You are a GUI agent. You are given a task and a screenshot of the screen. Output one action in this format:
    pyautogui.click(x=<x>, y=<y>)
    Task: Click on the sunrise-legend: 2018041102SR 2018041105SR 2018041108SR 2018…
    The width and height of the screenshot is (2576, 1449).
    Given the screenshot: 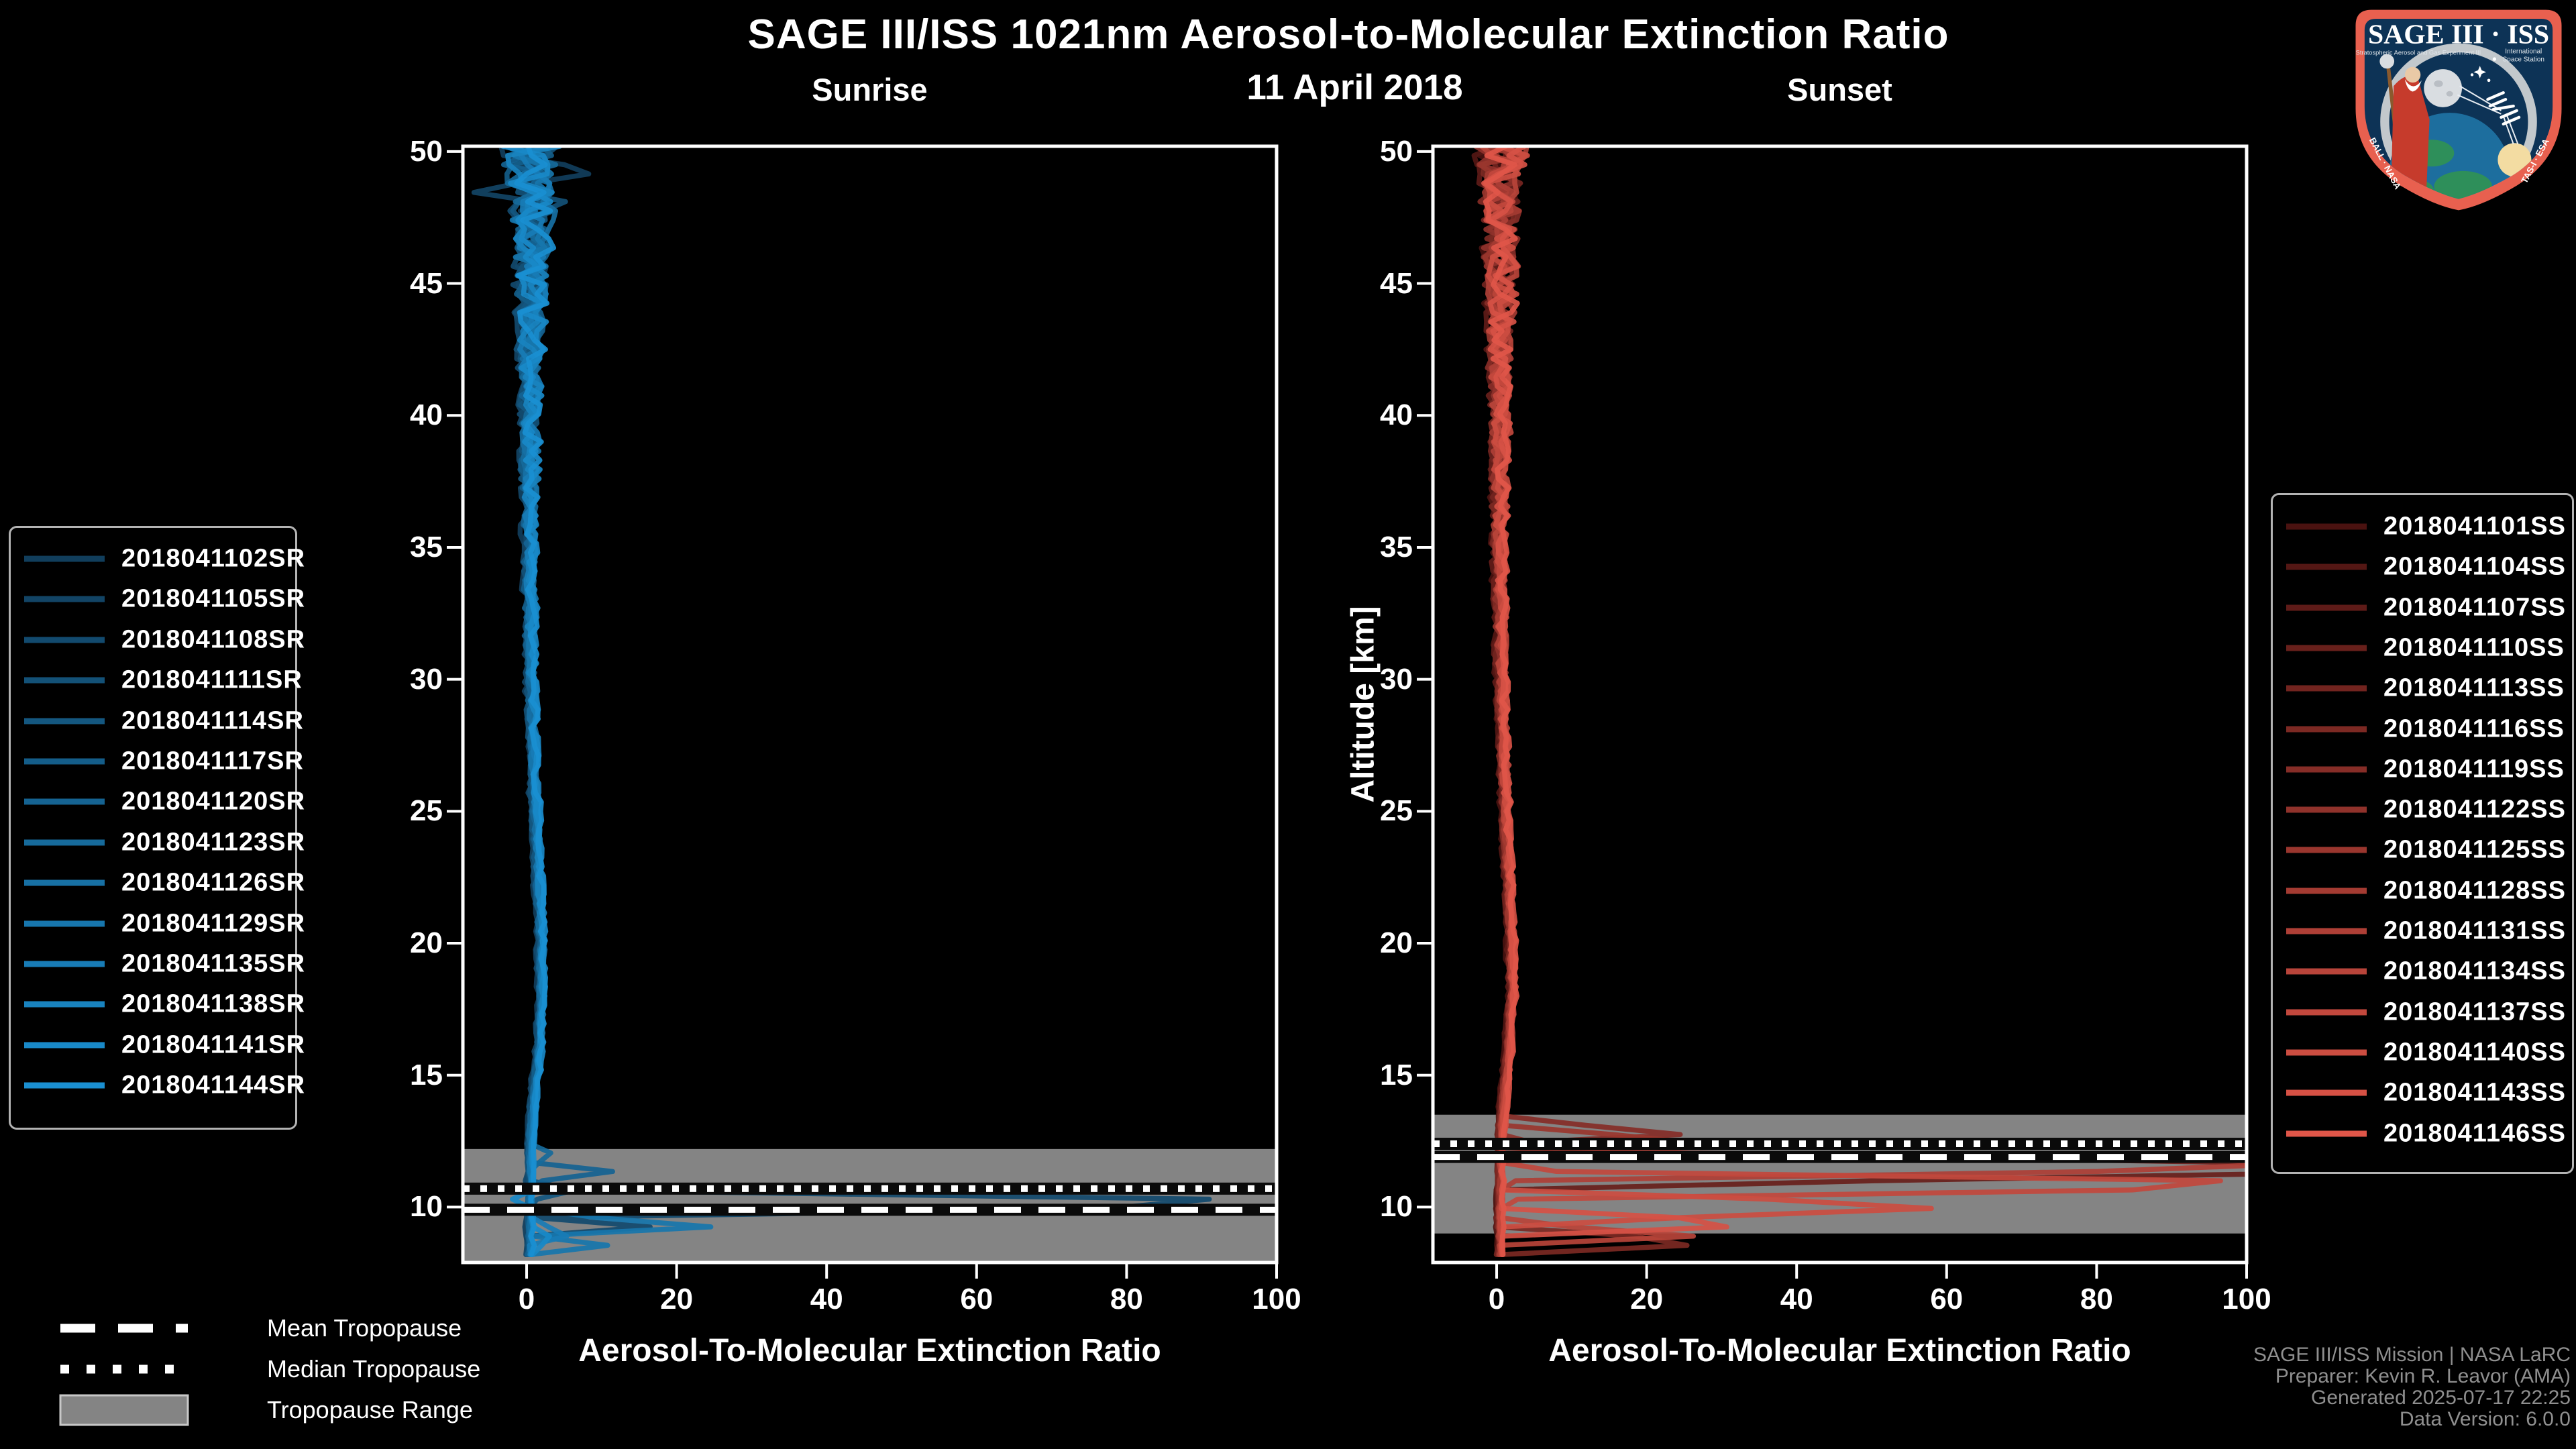 What is the action you would take?
    pyautogui.click(x=157, y=828)
    